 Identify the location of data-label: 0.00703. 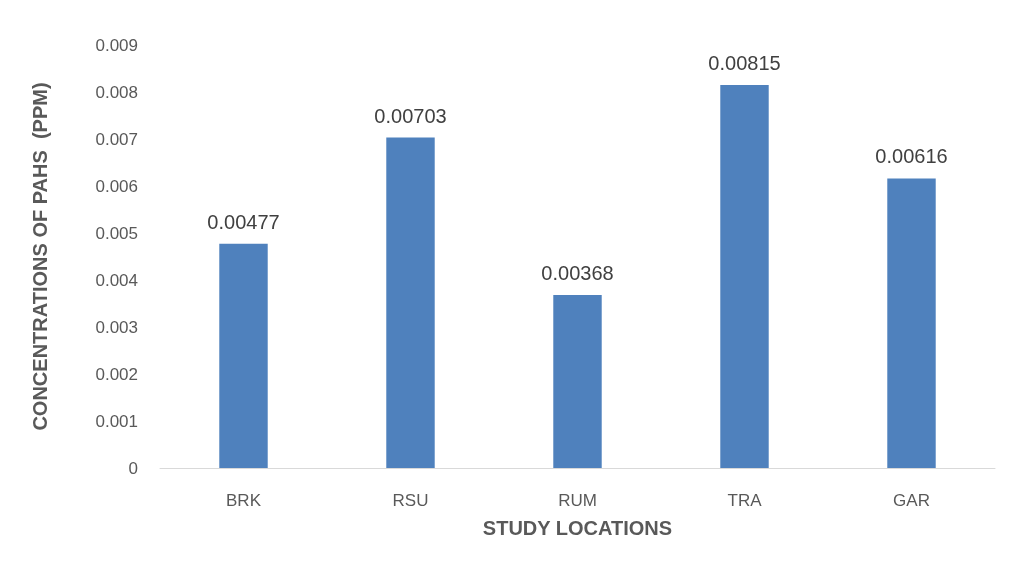
(410, 115).